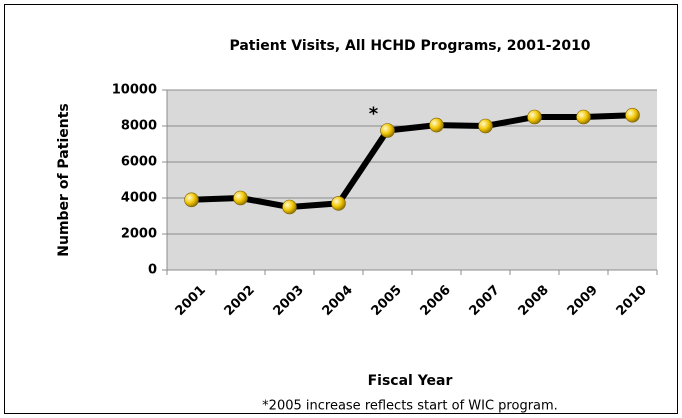 The width and height of the screenshot is (682, 418). Describe the element at coordinates (139, 198) in the screenshot. I see `y-tick-label: 4000` at that location.